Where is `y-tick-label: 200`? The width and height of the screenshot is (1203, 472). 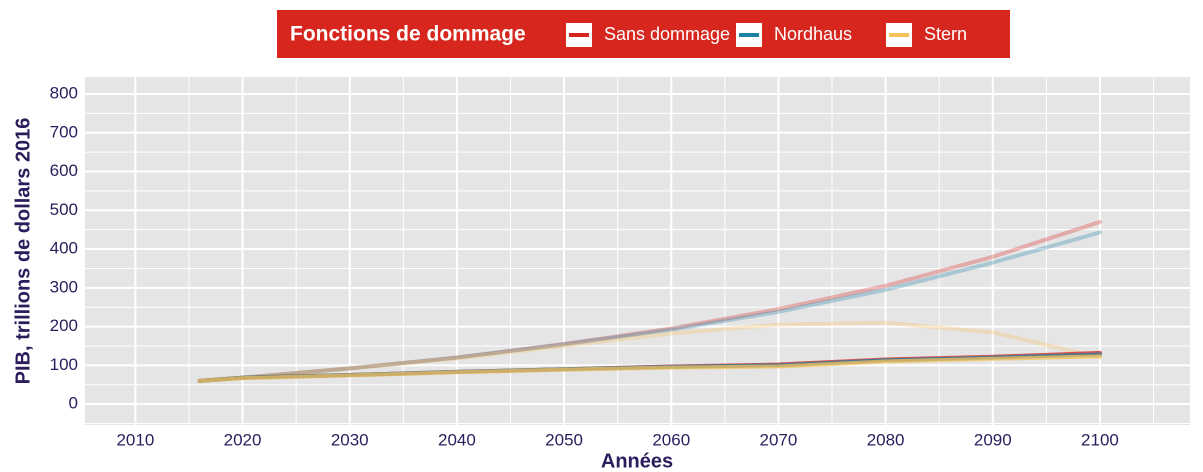 y-tick-label: 200 is located at coordinates (64, 325).